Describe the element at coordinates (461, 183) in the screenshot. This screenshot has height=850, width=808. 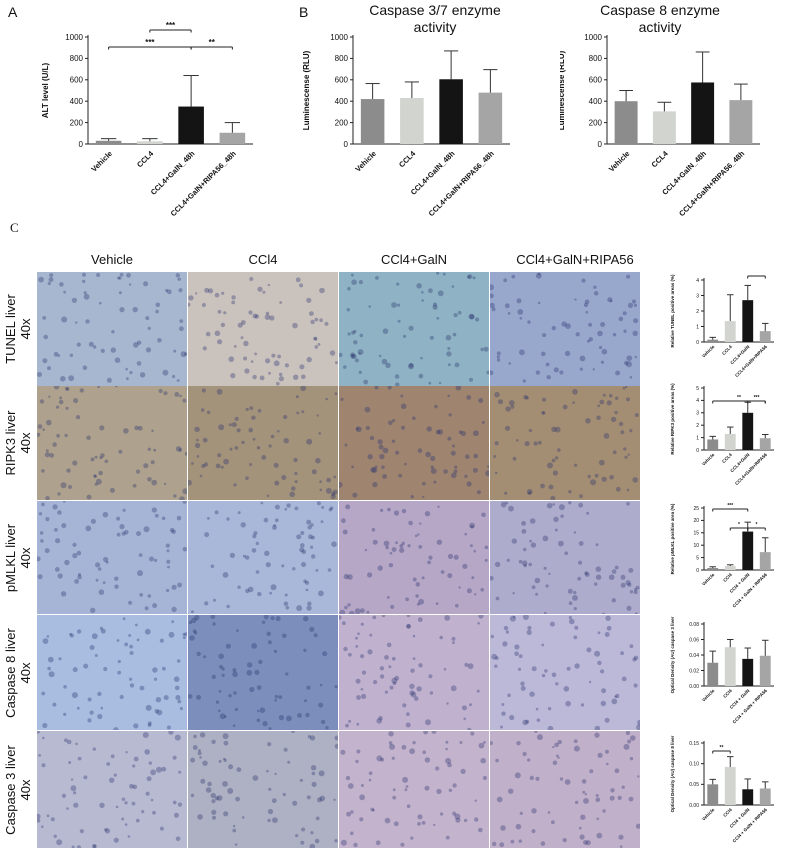
I see `category-label: CCL4+GalN+RIPA56_48h` at that location.